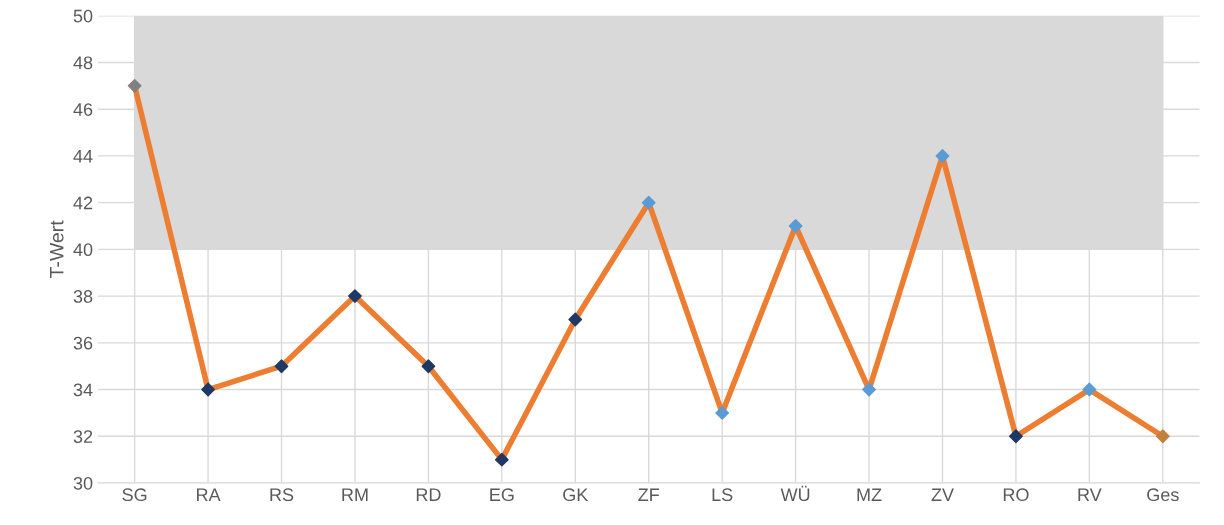  I want to click on y-tick-label: 30, so click(83, 483).